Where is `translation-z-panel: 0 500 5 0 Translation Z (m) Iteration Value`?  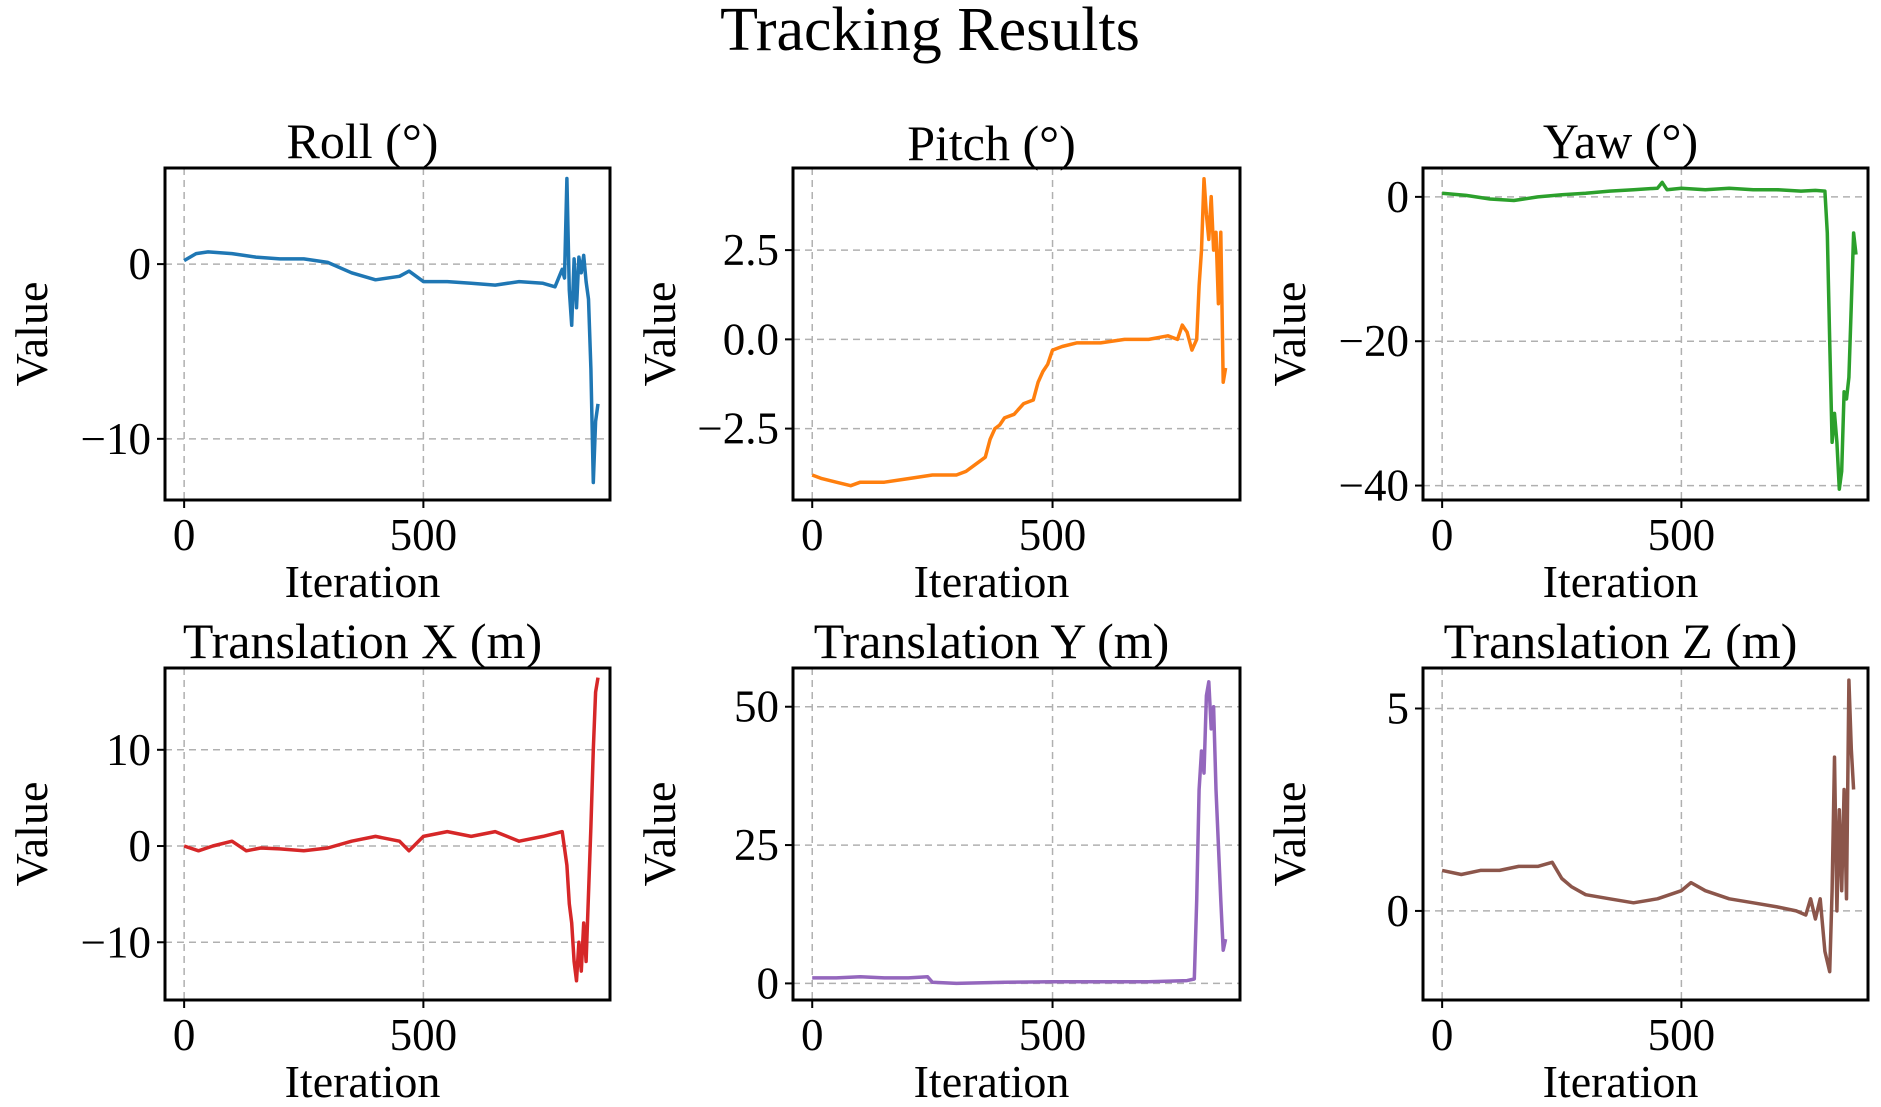 translation-z-panel: 0 500 5 0 Translation Z (m) Iteration Value is located at coordinates (1567, 860).